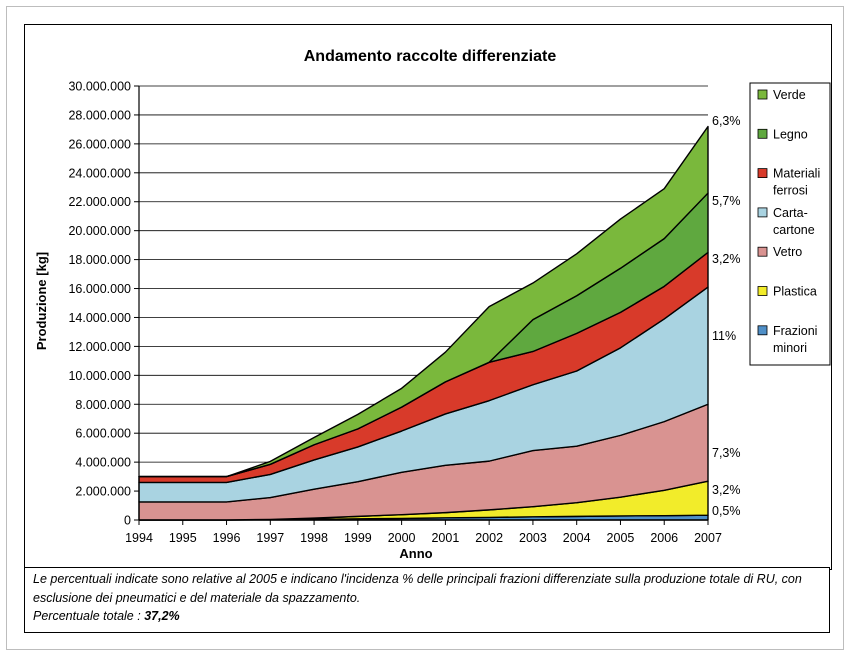 The width and height of the screenshot is (850, 656). Describe the element at coordinates (162, 616) in the screenshot. I see `footnote-total-value: 37,2%` at that location.